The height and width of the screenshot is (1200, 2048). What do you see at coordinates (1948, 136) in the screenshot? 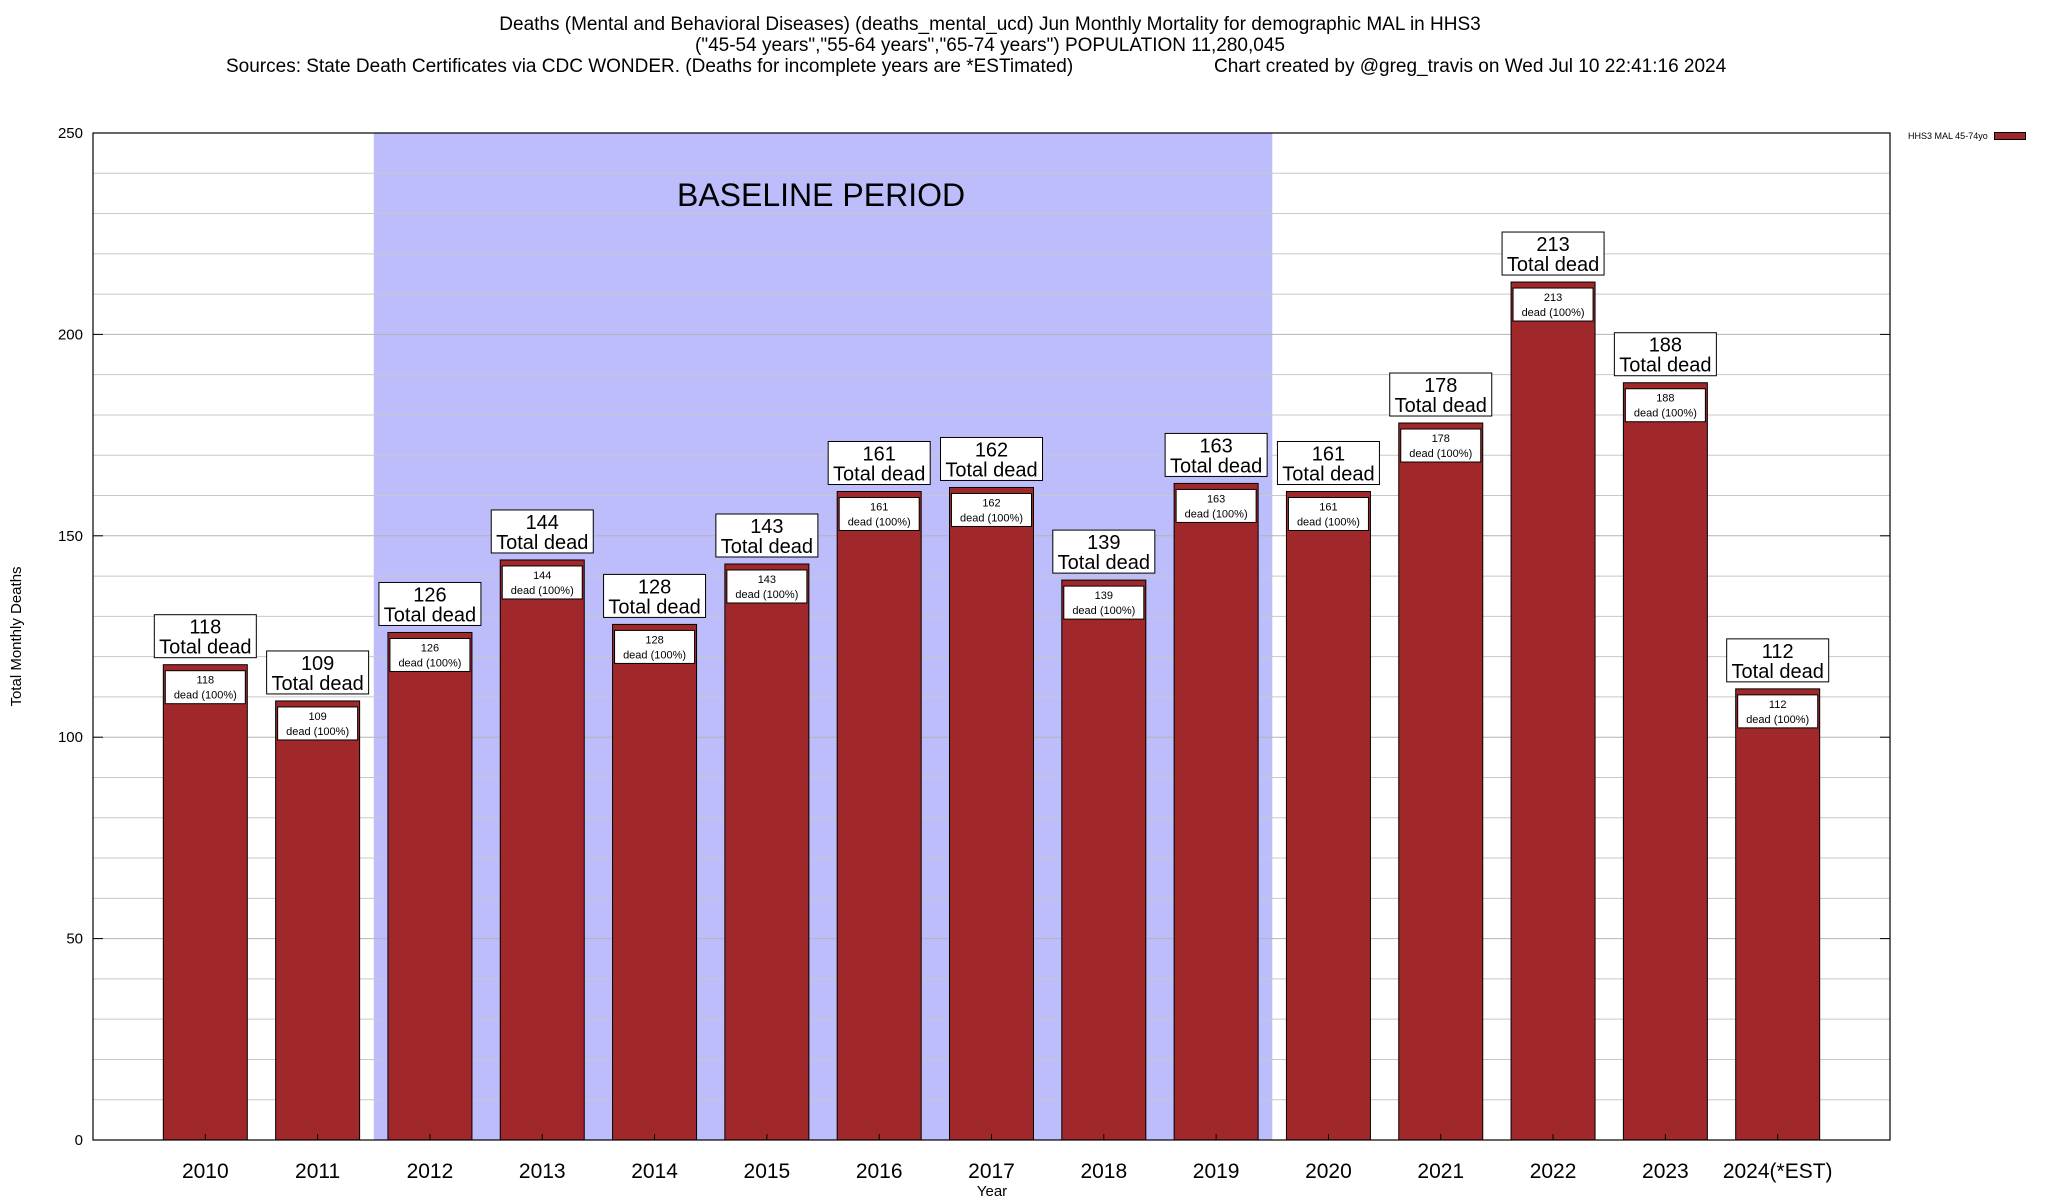
I see `legend-label: HHS3 MAL 45-74yo` at bounding box center [1948, 136].